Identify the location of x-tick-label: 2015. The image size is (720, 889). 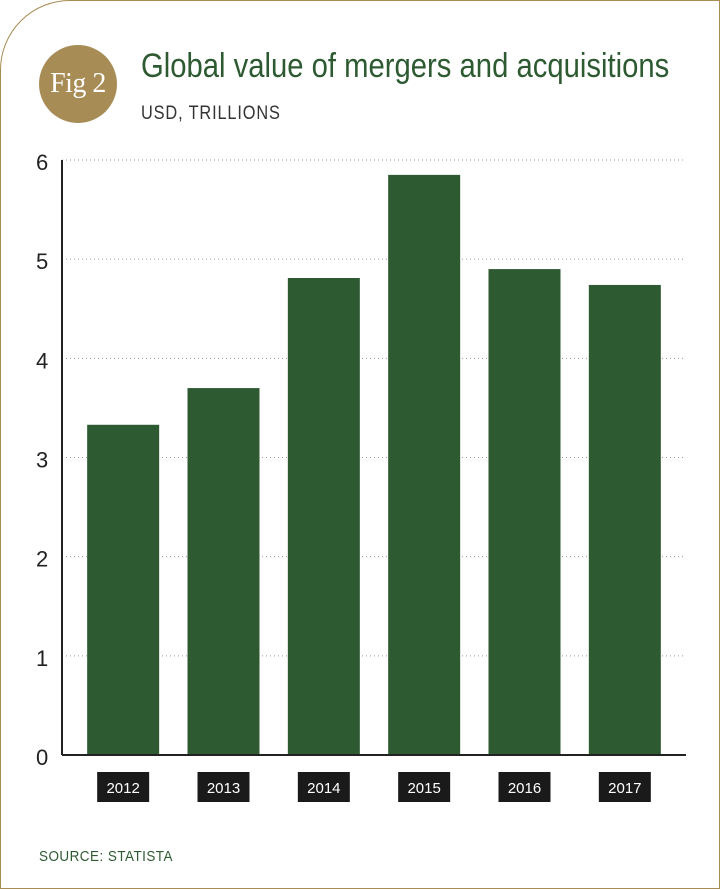
(423, 788).